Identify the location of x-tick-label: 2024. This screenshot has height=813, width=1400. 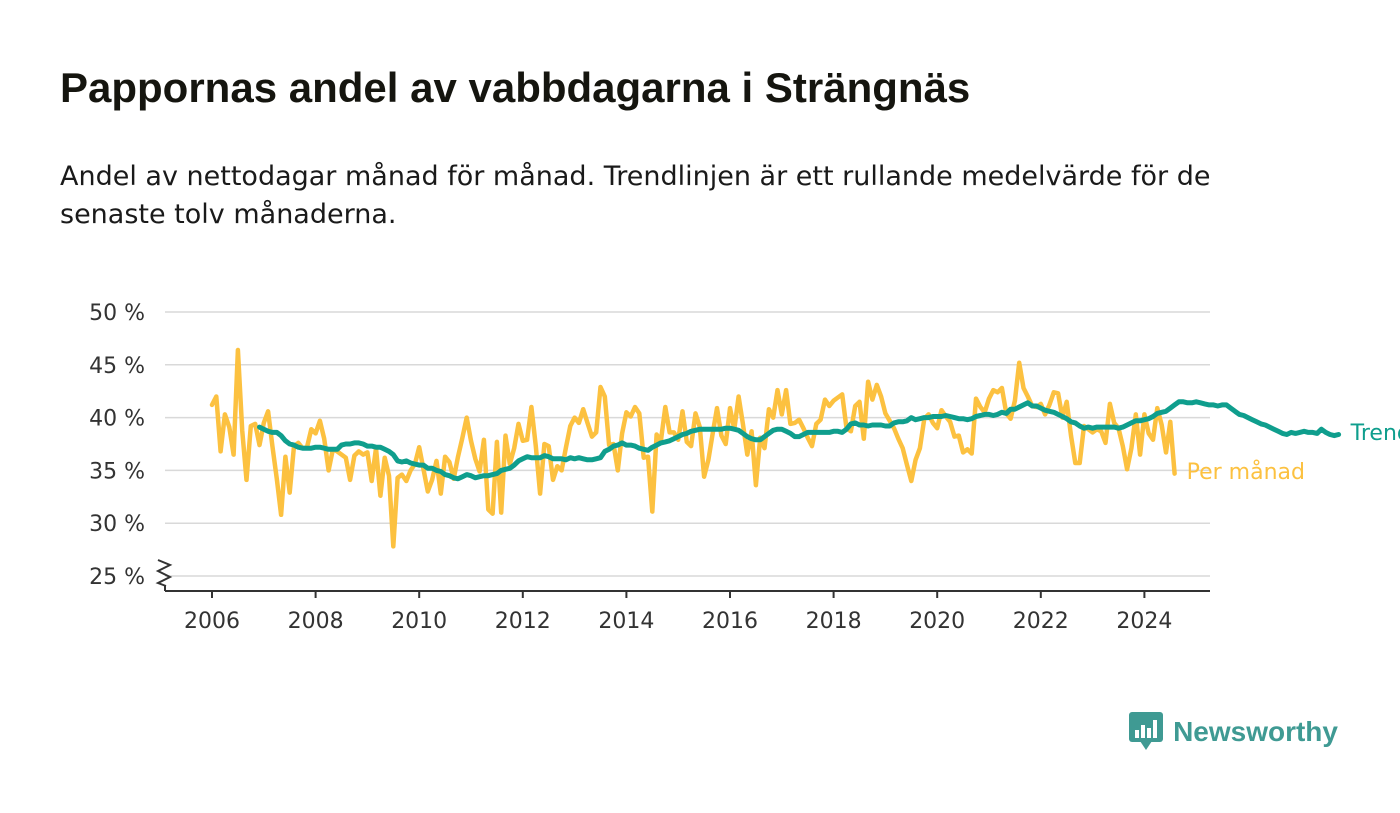
(1144, 621).